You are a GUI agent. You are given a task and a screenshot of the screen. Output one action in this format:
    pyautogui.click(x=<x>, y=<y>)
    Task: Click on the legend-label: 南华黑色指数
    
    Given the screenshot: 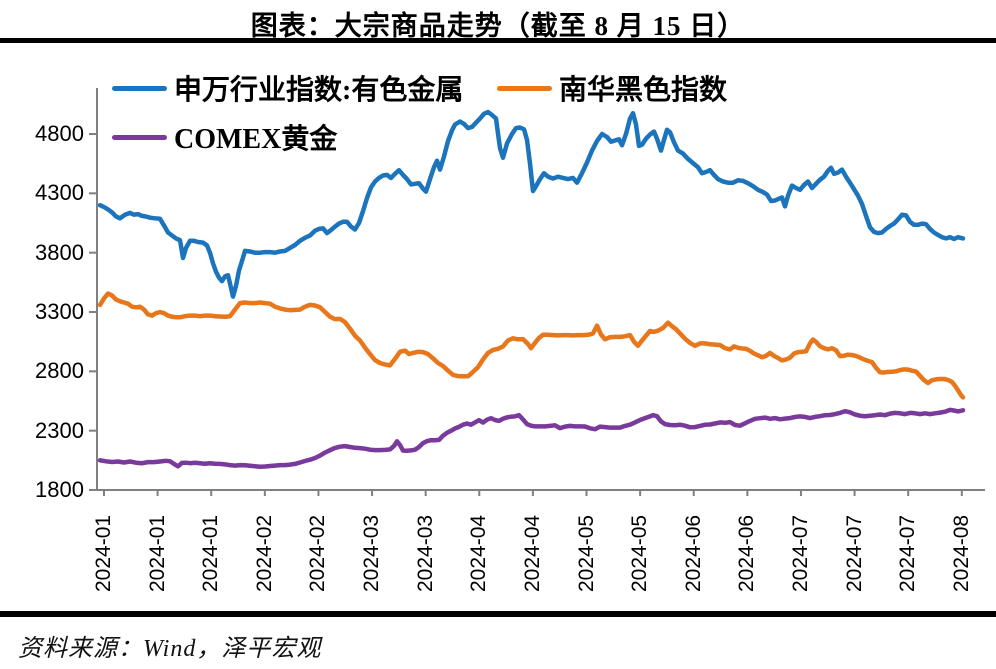 What is the action you would take?
    pyautogui.click(x=643, y=90)
    